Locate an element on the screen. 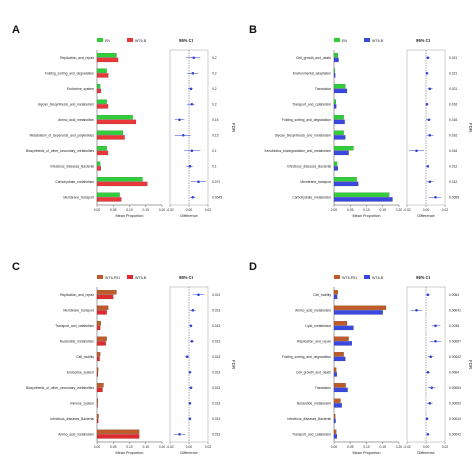 This screenshot has width=474, height=474. fdr-value: 0.2 is located at coordinates (214, 104).